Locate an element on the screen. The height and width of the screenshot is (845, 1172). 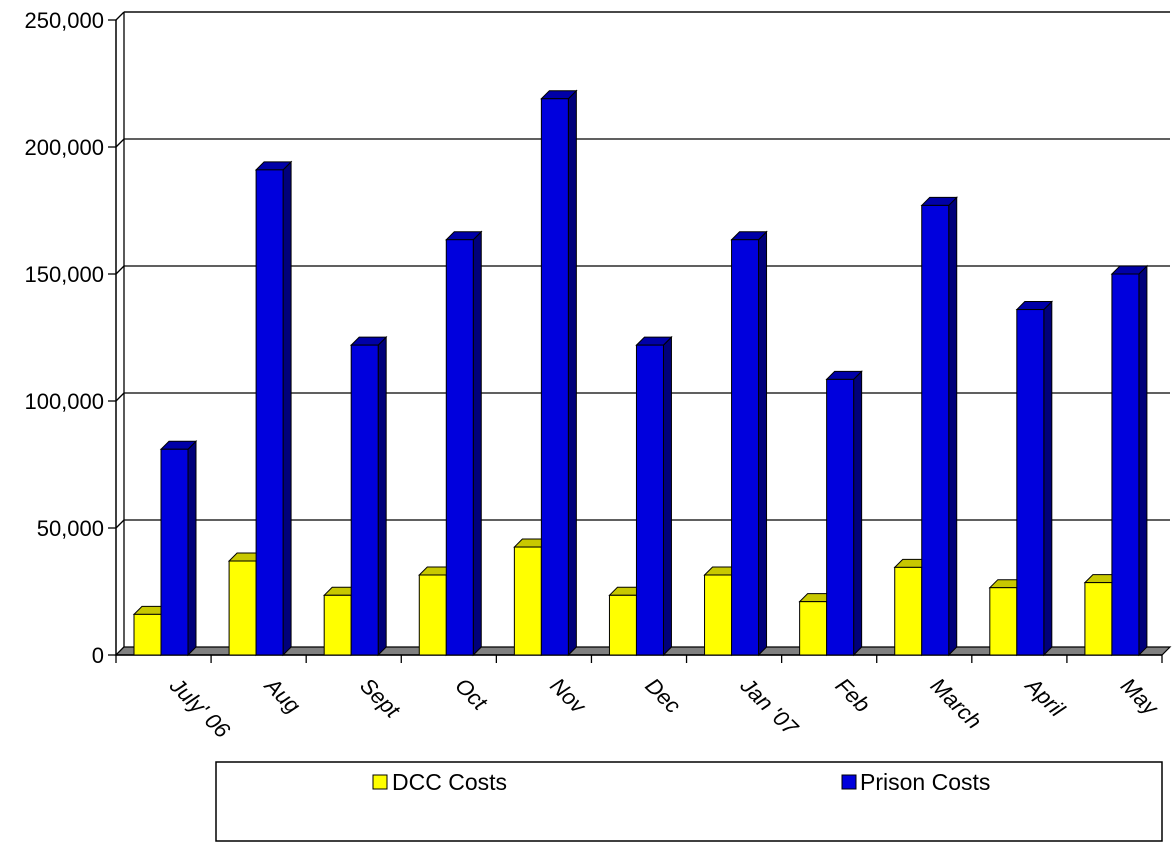
legend-label-dcc: DCC Costs is located at coordinates (449, 782).